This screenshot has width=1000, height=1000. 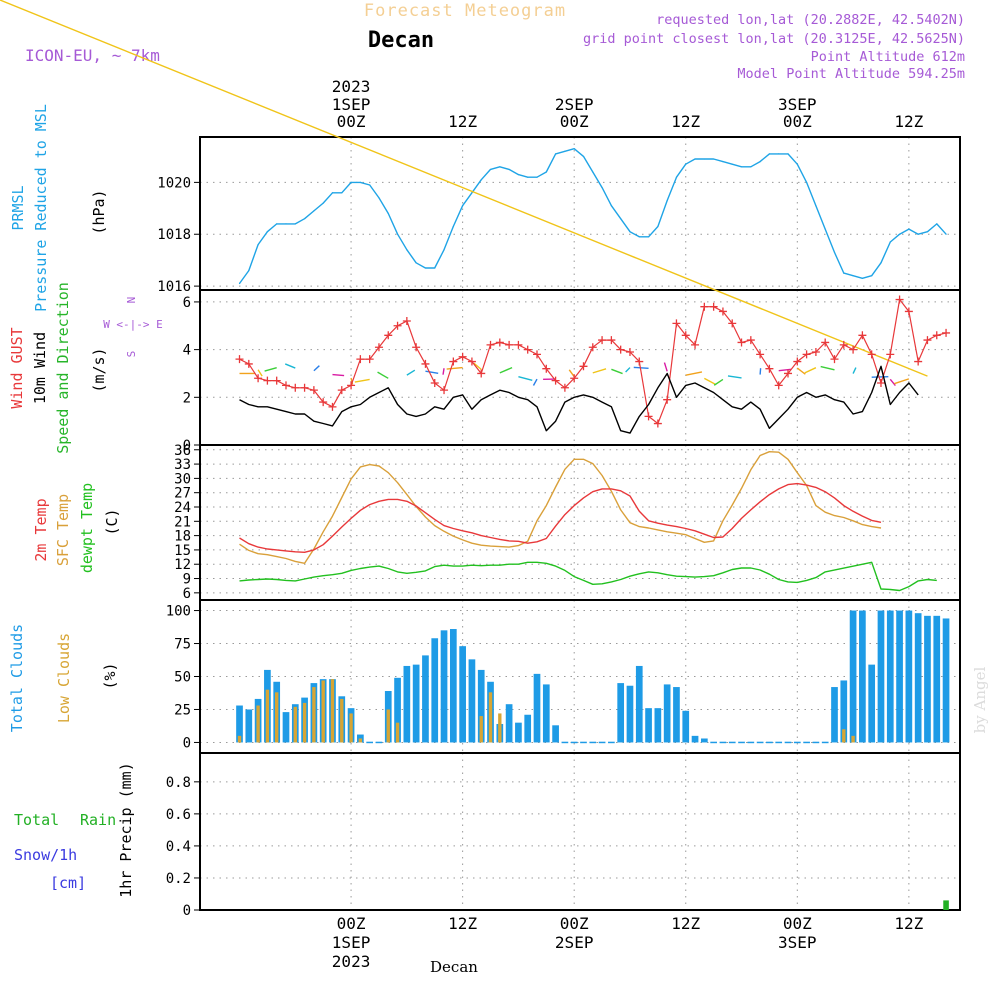 What do you see at coordinates (454, 967) in the screenshot?
I see `footer-station: Decan` at bounding box center [454, 967].